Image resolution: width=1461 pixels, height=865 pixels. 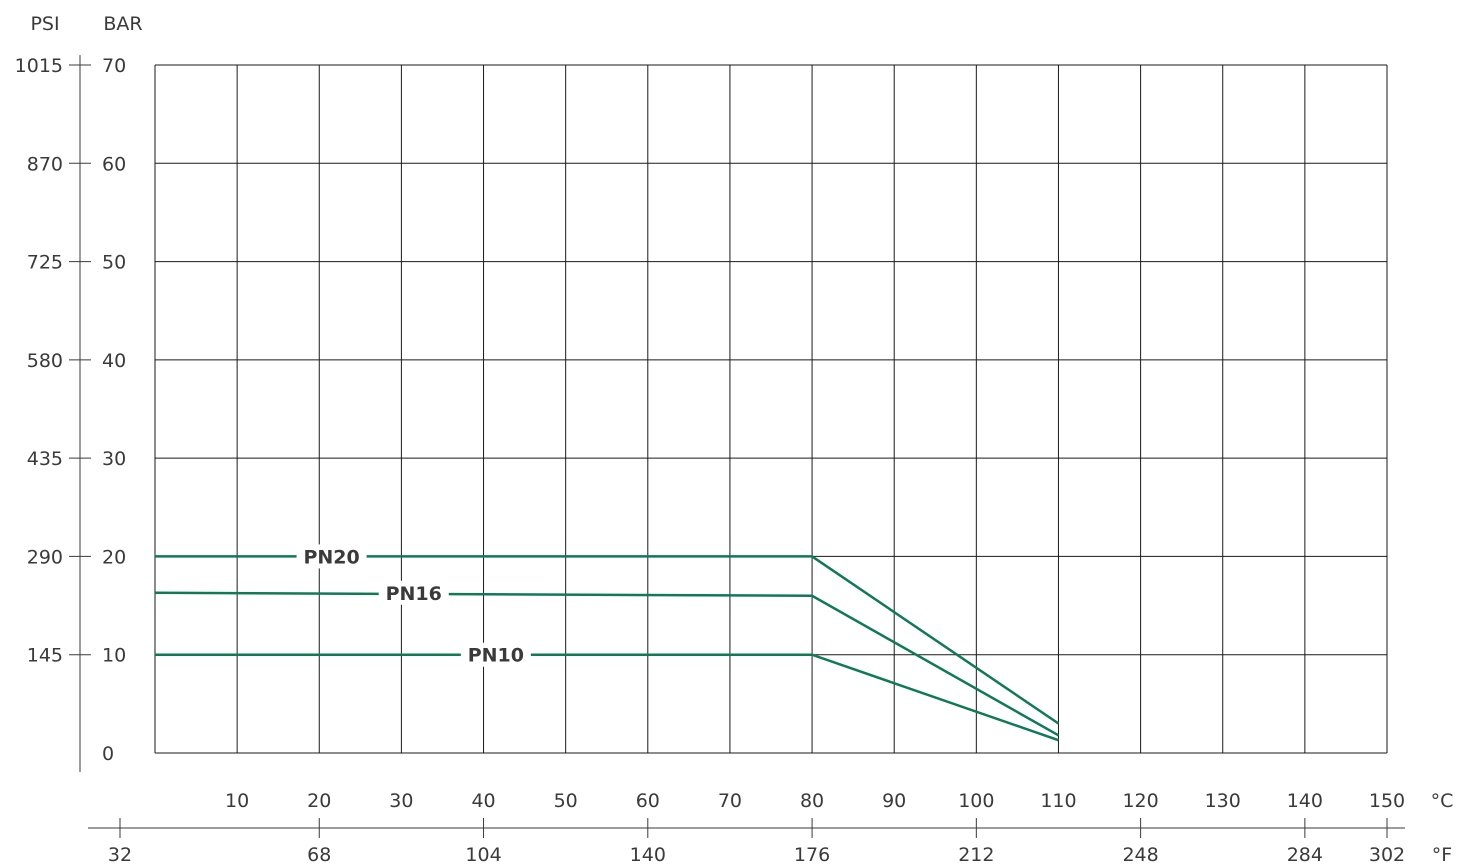 What do you see at coordinates (1223, 801) in the screenshot?
I see `celsius-tick-label: 130` at bounding box center [1223, 801].